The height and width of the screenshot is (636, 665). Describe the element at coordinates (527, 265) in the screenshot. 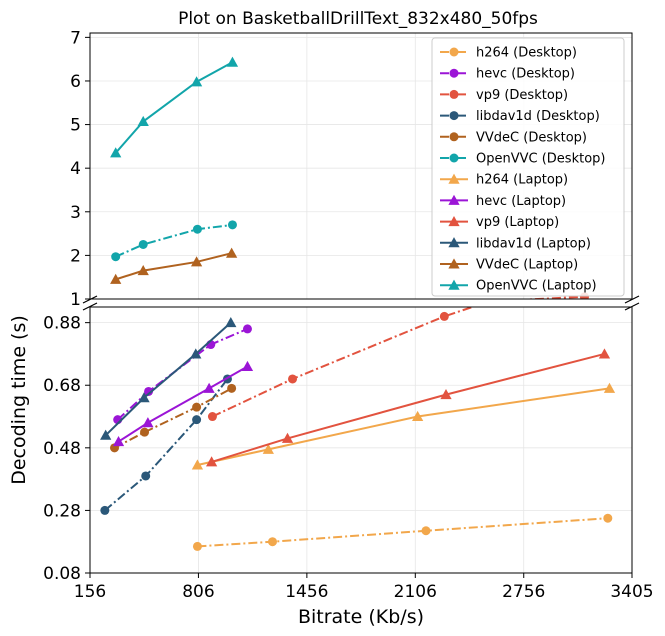

I see `legend-entry-label: VVdeC (Laptop)` at that location.